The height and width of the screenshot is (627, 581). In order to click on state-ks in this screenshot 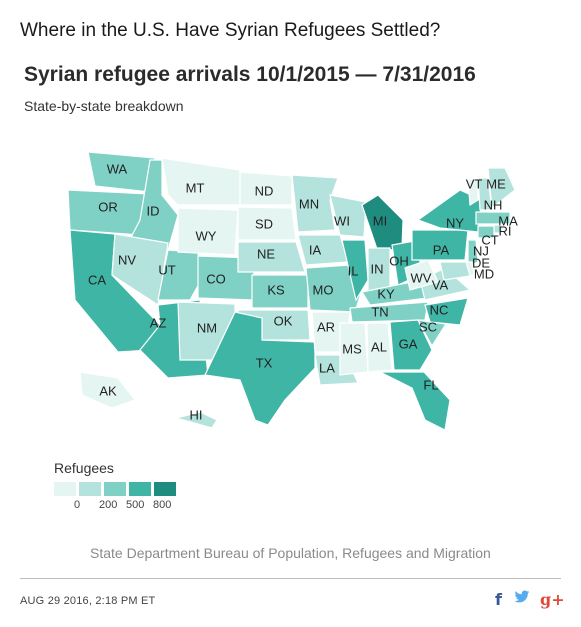, I will do `click(280, 291)`.